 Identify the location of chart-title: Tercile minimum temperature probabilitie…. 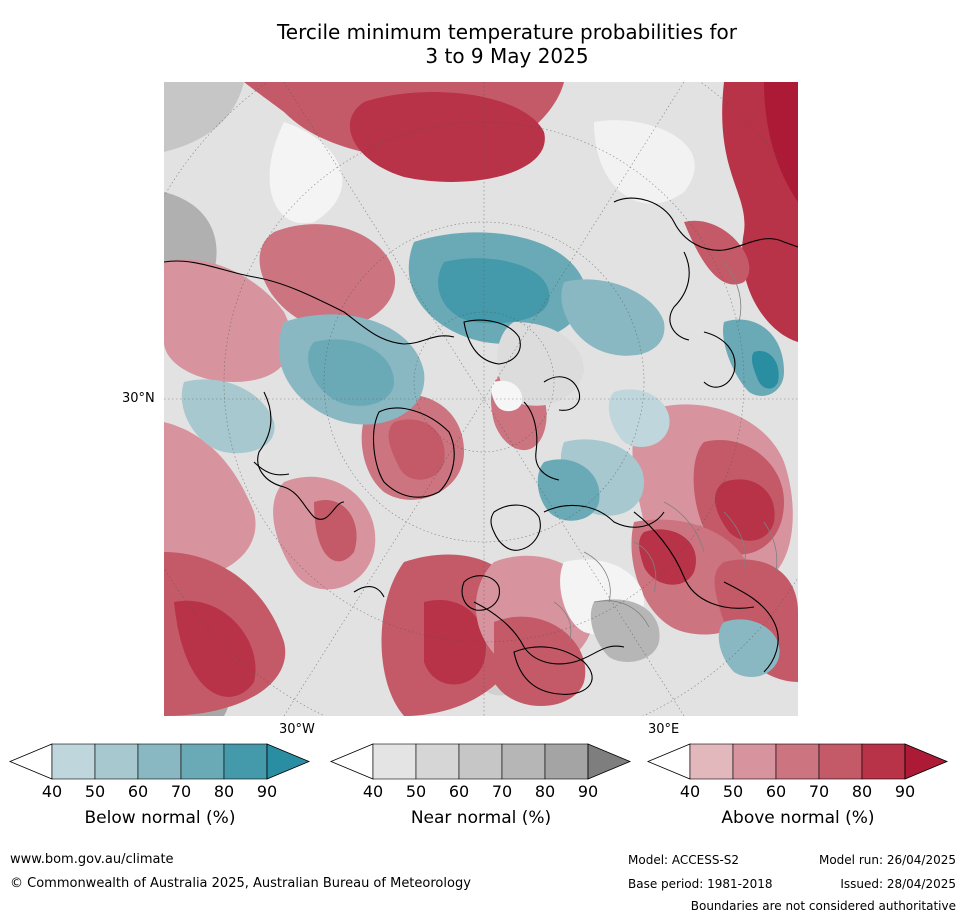
(507, 44).